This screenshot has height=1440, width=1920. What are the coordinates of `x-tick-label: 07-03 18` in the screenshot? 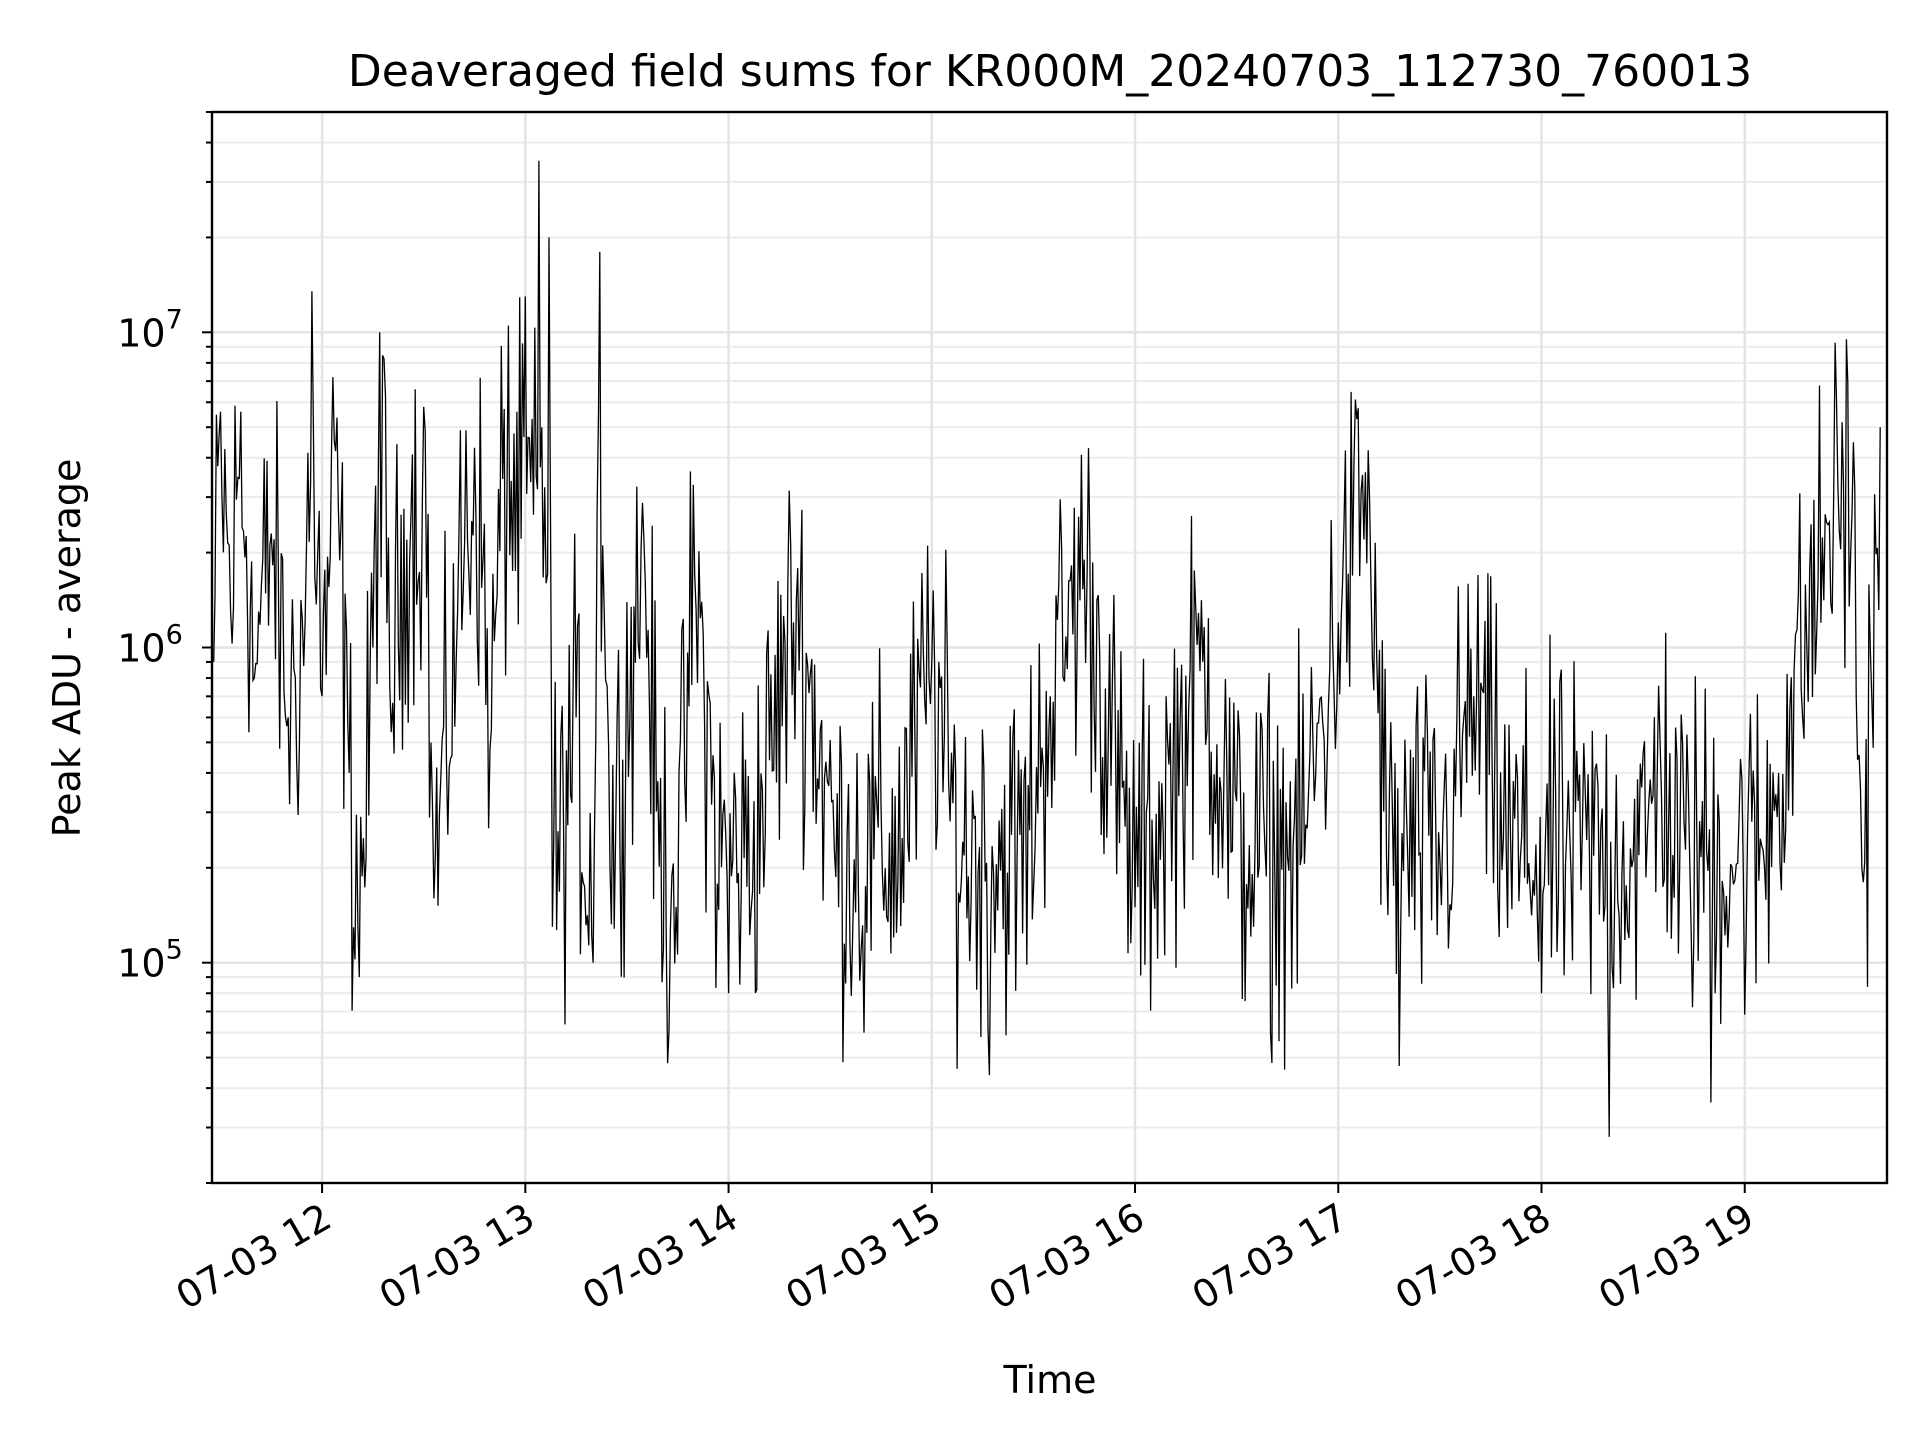 It's located at (1473, 1257).